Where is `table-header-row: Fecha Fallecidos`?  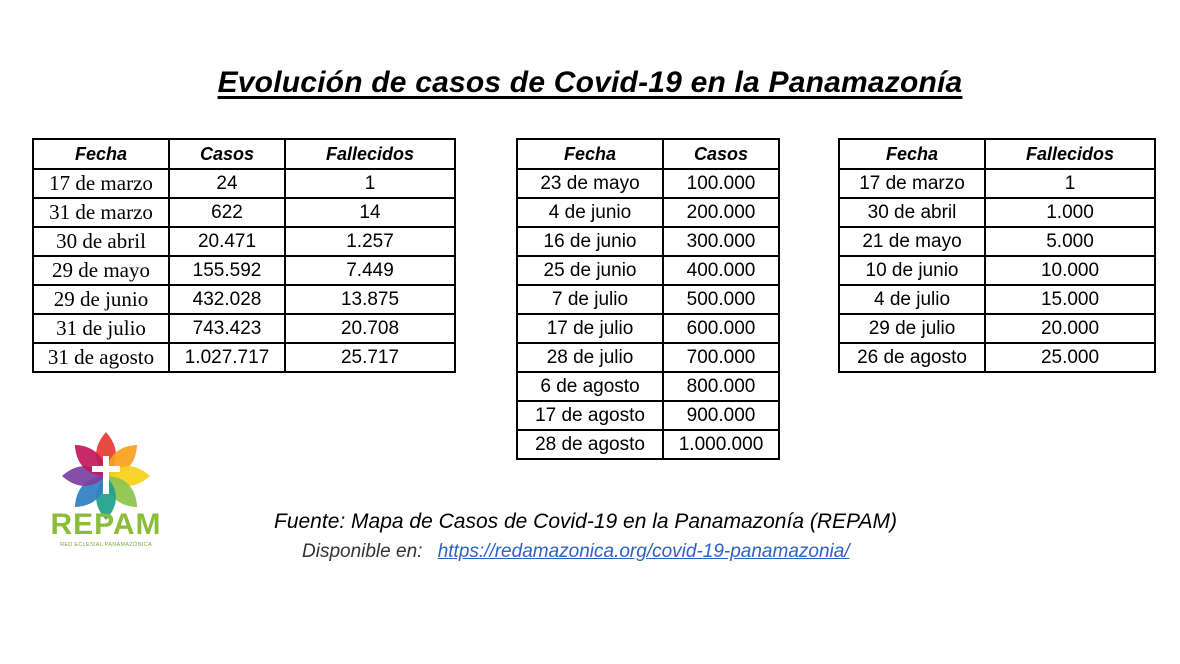 table-header-row: Fecha Fallecidos is located at coordinates (997, 154).